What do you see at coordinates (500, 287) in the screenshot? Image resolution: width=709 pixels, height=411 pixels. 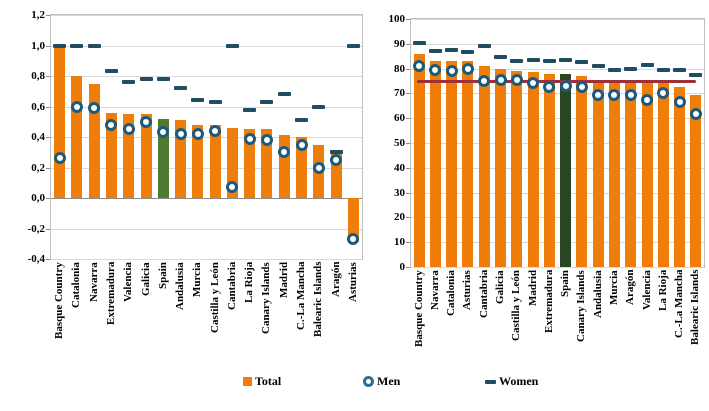 I see `x-axis-label: Galicia` at bounding box center [500, 287].